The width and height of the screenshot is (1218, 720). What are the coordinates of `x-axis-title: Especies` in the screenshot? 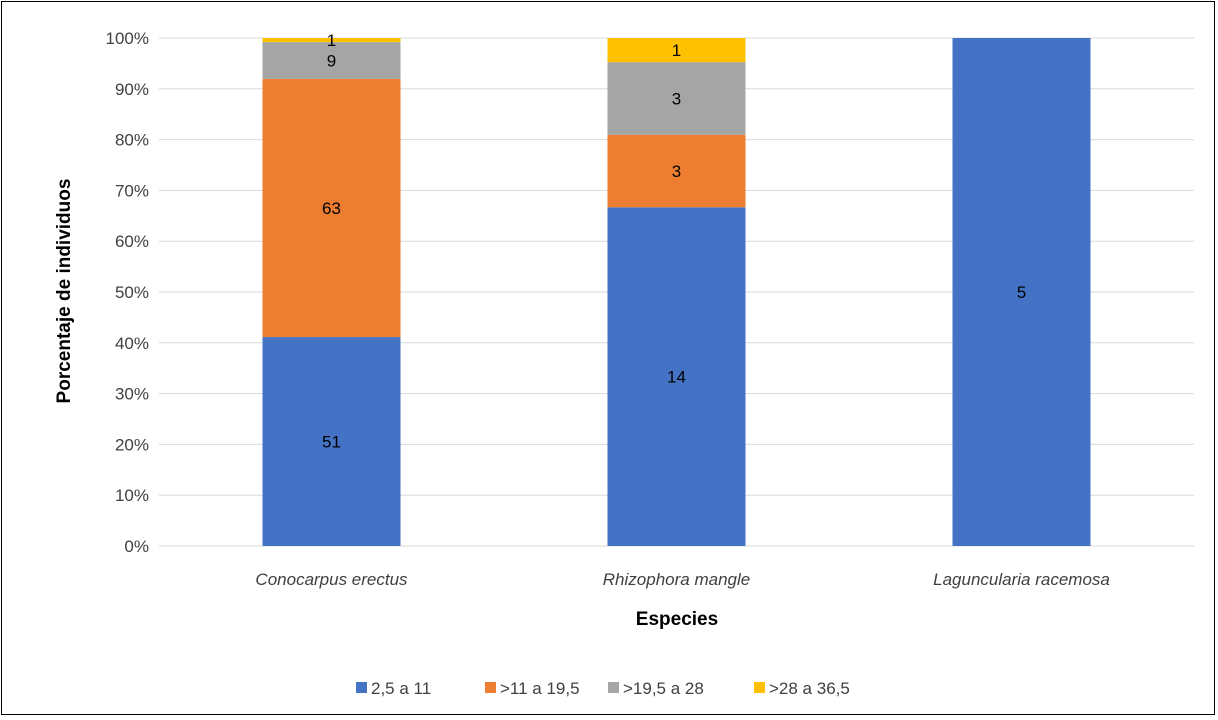 It's located at (677, 619).